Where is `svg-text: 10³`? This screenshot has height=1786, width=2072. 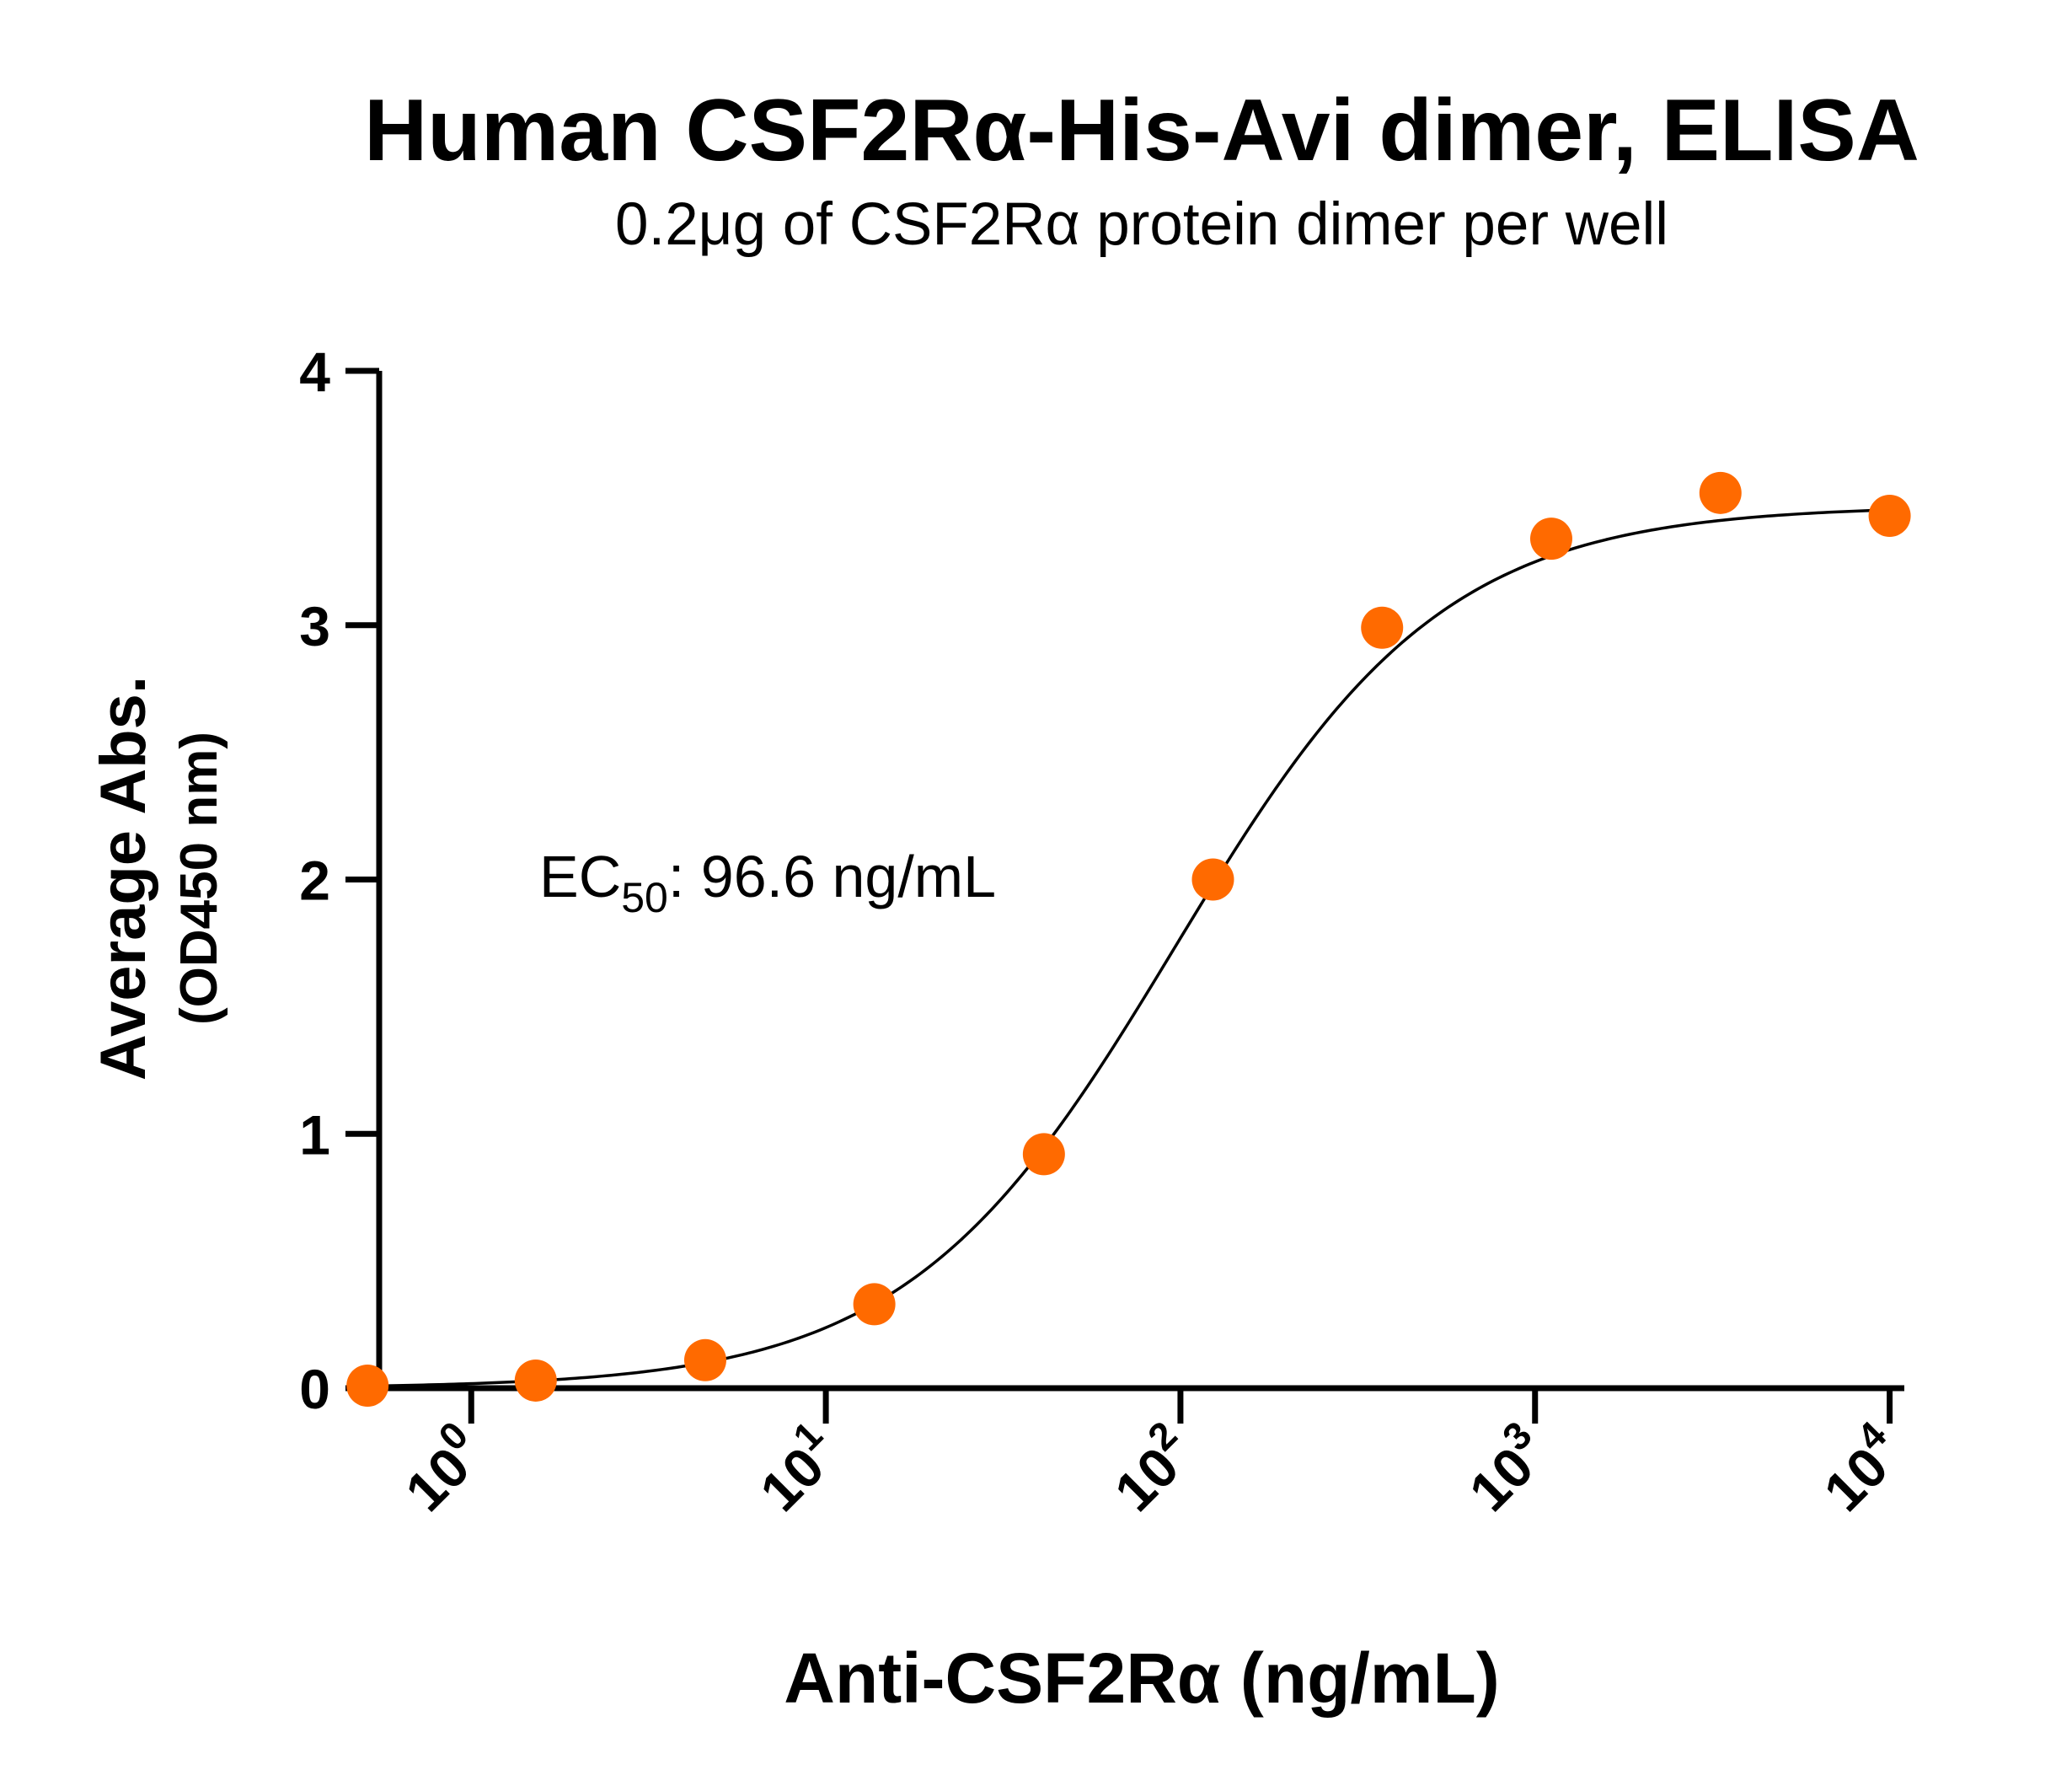
svg-text: 10³ is located at coordinates (1506, 1468).